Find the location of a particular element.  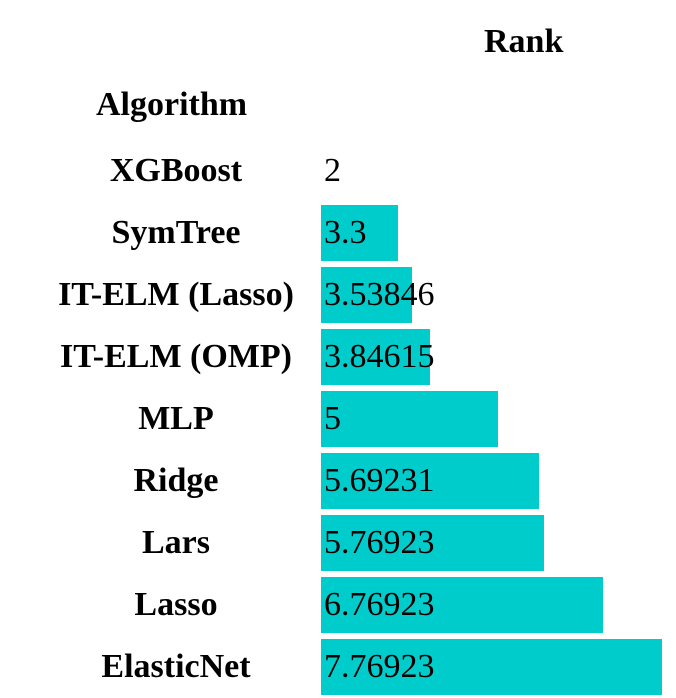

row-label-algorithm: XGBoost is located at coordinates (176, 170).